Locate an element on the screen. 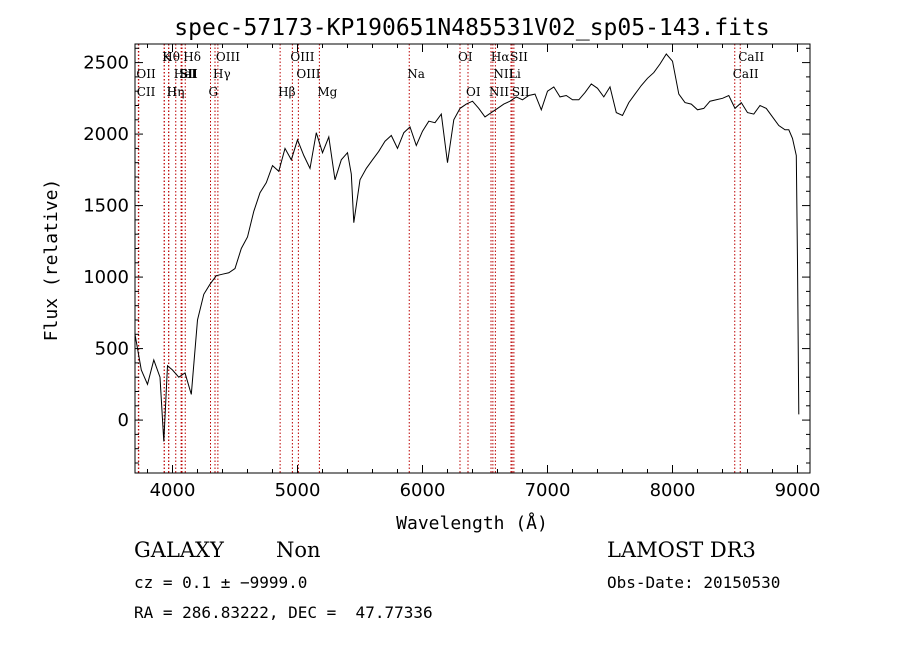 The height and width of the screenshot is (649, 900). redshift-cz: cz = 0.1 ± −9999.0 is located at coordinates (221, 582).